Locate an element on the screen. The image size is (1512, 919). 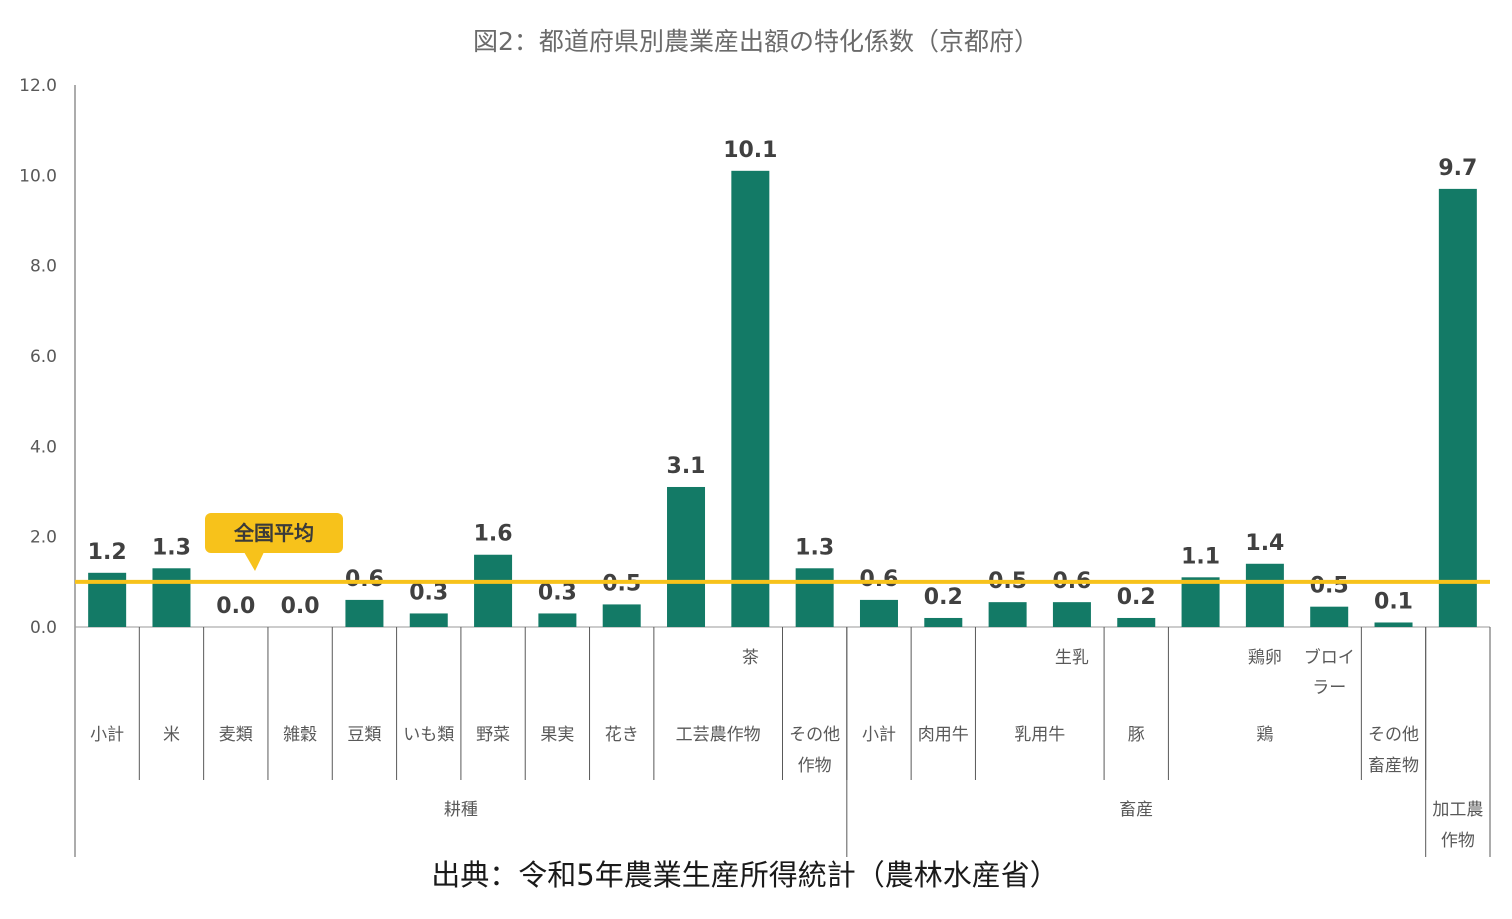
sub-category-label: 生乳 is located at coordinates (1072, 658).